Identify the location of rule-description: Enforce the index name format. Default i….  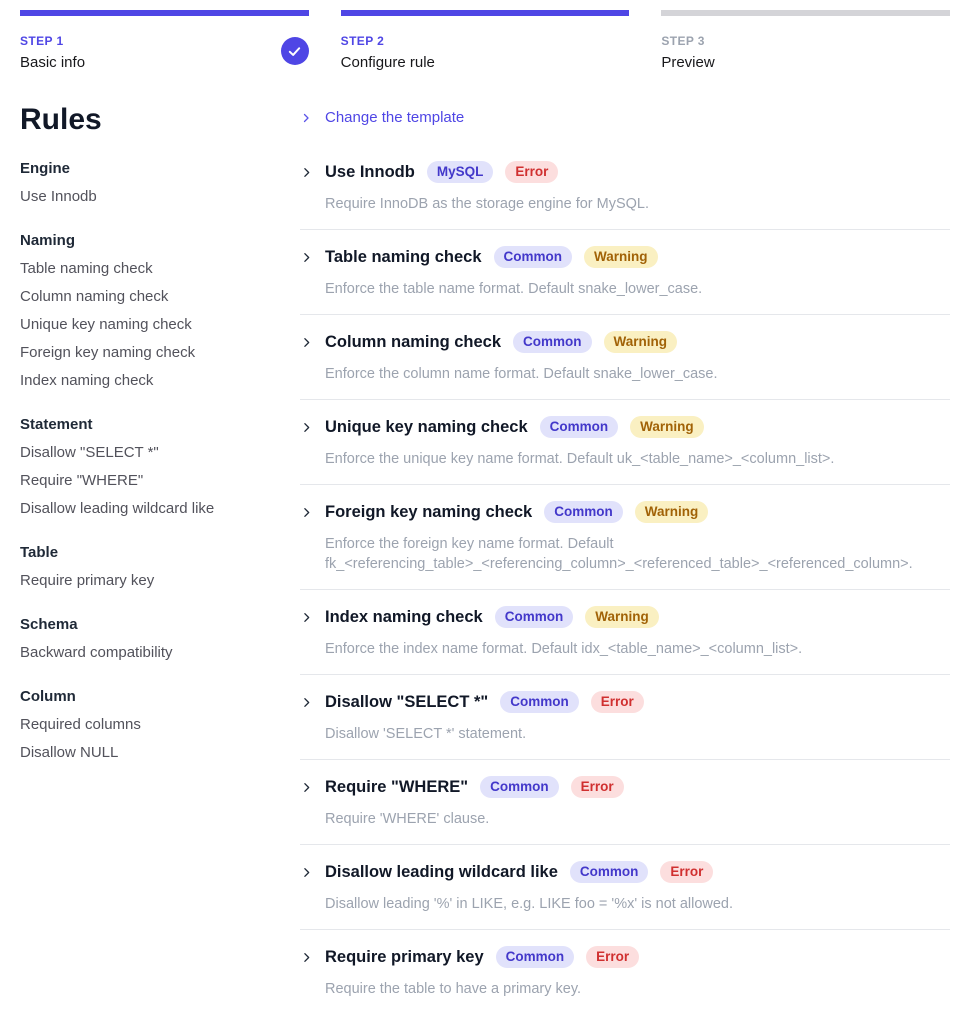
(564, 649).